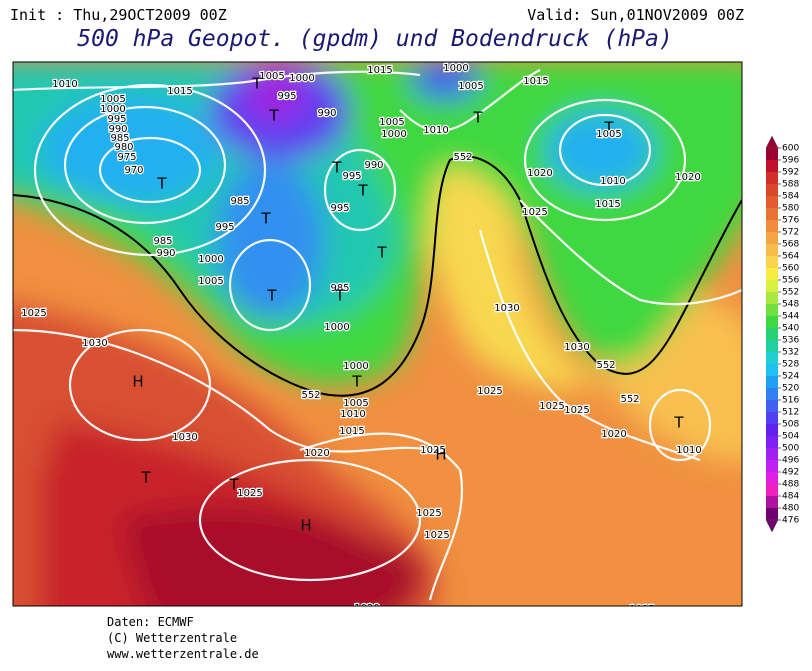 The width and height of the screenshot is (812, 671). I want to click on colorbar-tick-label: 576, so click(790, 221).